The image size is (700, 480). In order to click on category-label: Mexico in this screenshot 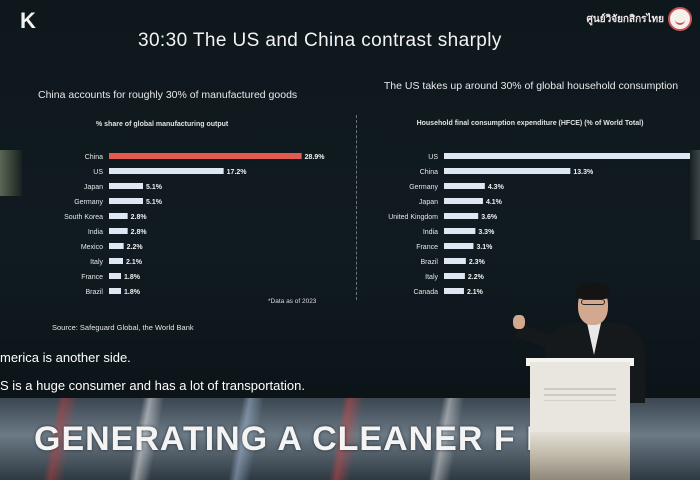, I will do `click(92, 247)`.